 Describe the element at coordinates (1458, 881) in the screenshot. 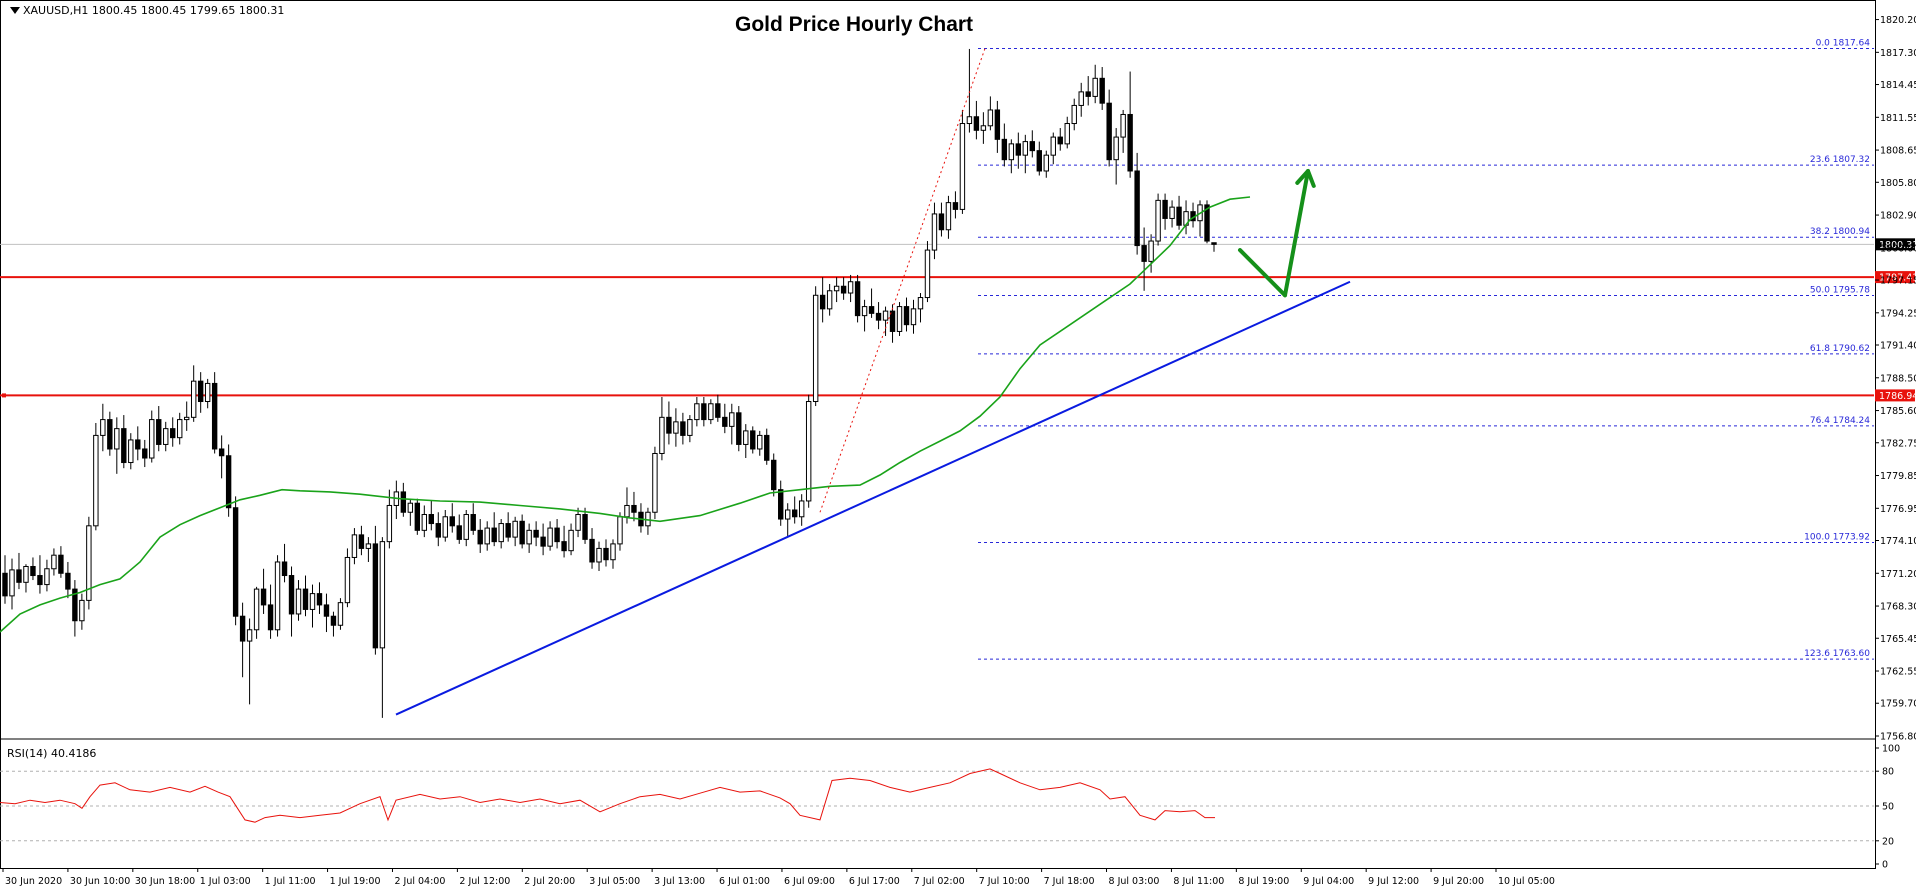

I see `x-tick-label: 9 Jul 20:00` at that location.